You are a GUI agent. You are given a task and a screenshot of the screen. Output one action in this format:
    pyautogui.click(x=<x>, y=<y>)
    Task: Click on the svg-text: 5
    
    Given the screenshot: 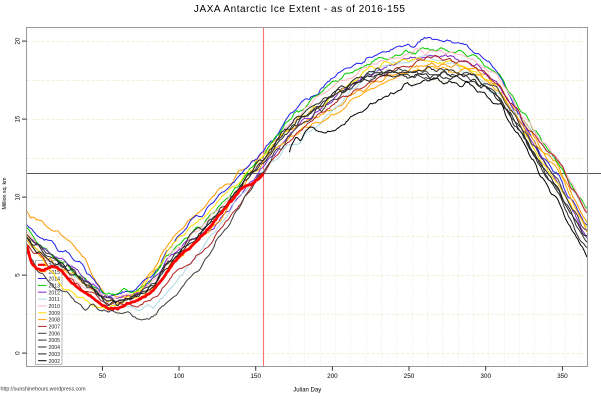 What is the action you would take?
    pyautogui.click(x=18, y=275)
    